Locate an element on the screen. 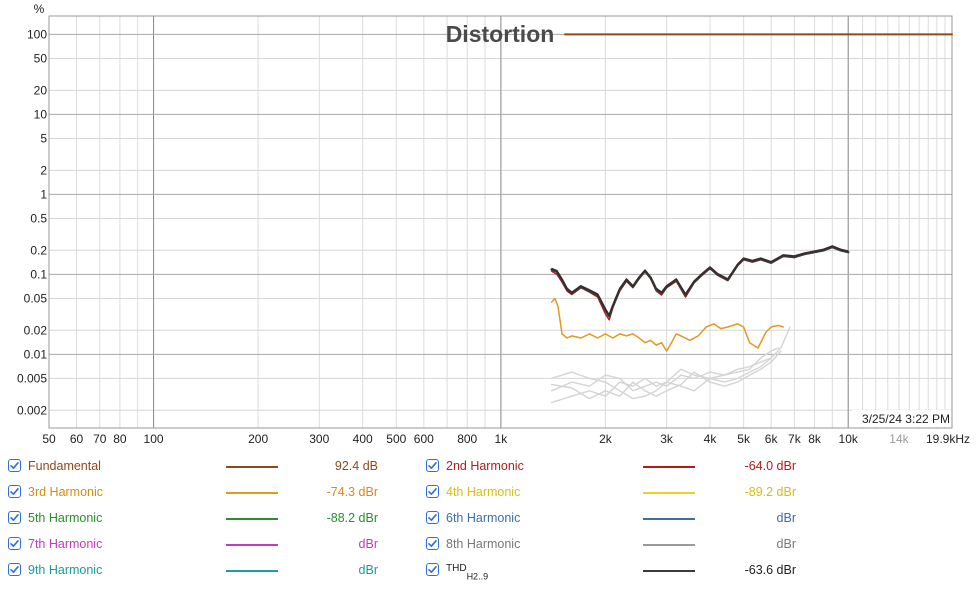 The image size is (976, 589). legend-label: 6th Harmonic is located at coordinates (483, 518).